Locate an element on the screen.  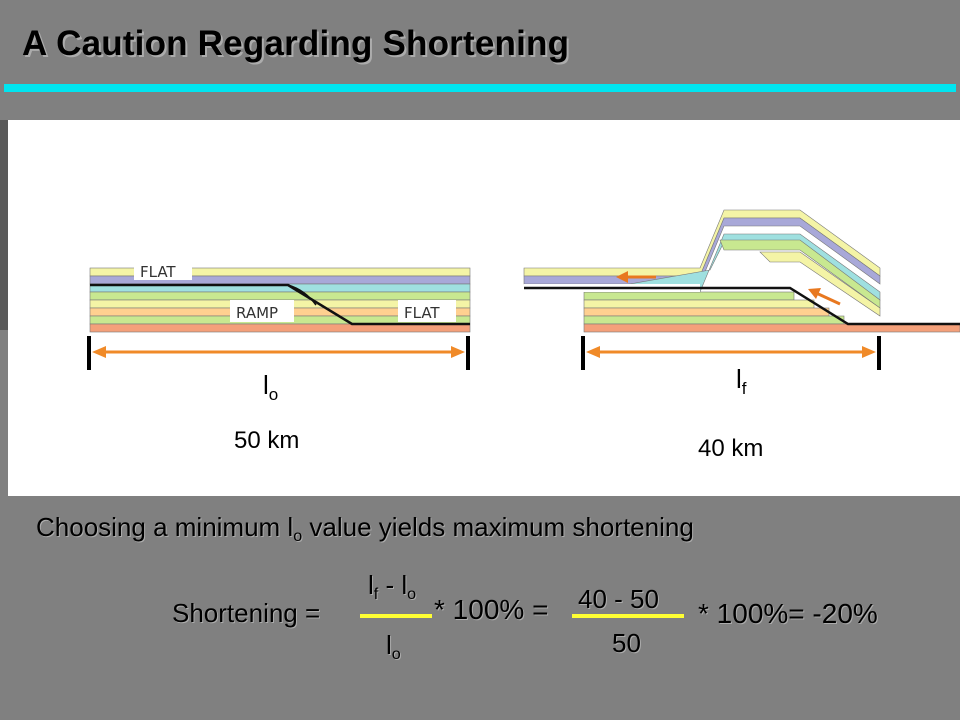
lf-symbol: lf is located at coordinates (741, 381).